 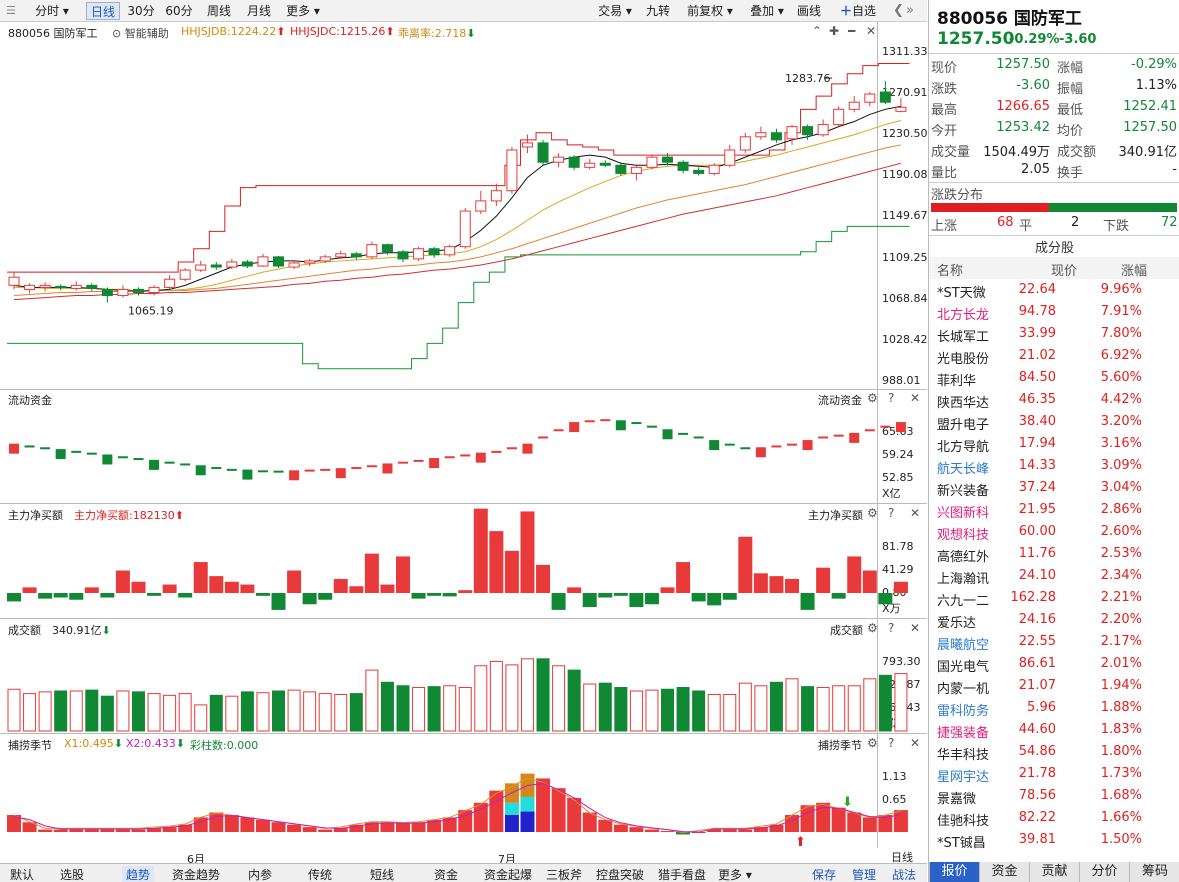 I want to click on stock-row: 陕西华达 46.35 4.42%, so click(x=1054, y=400).